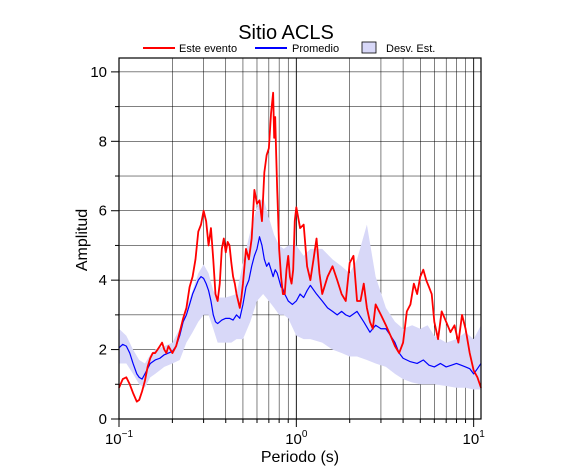  Describe the element at coordinates (369, 47) in the screenshot. I see `legend-swatch-box` at that location.